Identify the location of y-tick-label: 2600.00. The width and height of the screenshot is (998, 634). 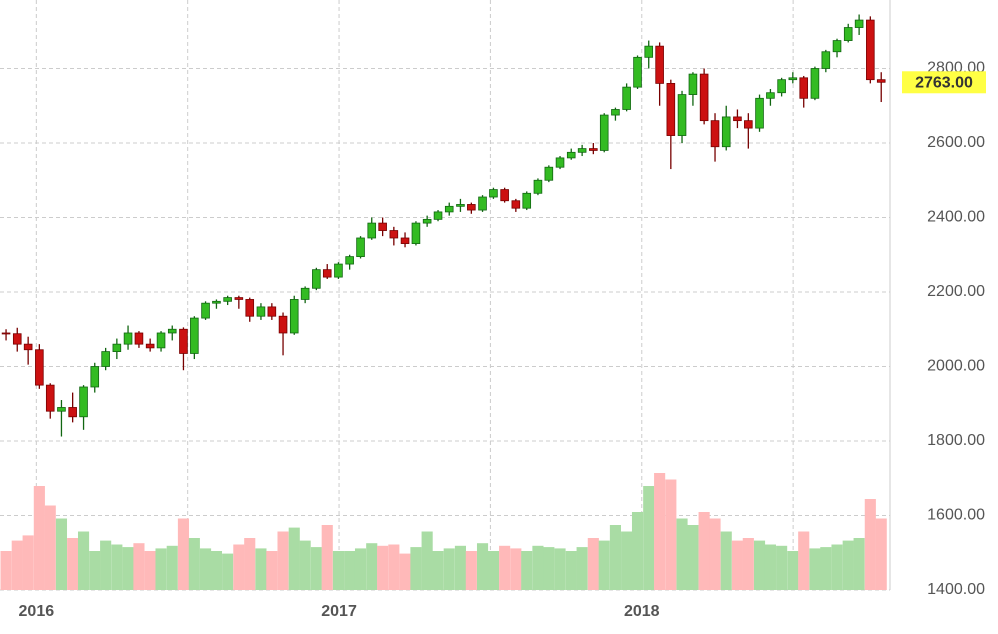
(956, 142).